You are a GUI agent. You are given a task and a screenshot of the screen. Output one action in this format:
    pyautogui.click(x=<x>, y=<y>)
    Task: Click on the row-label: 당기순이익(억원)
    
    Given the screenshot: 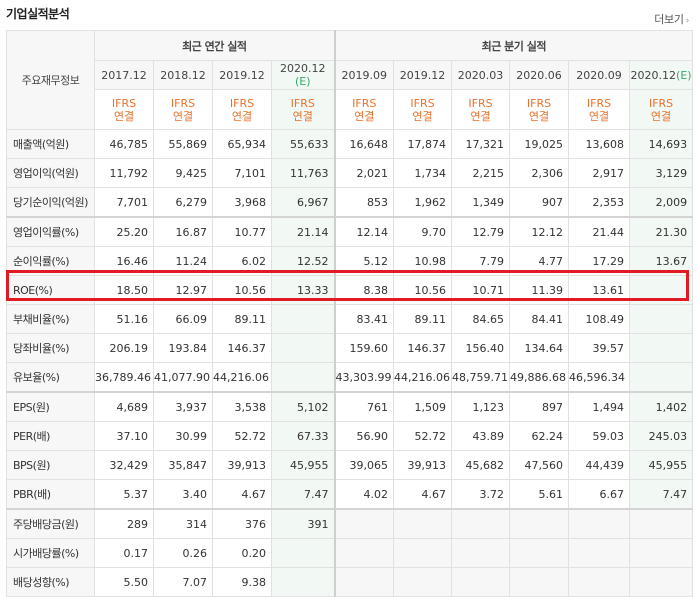 What is the action you would take?
    pyautogui.click(x=50, y=202)
    